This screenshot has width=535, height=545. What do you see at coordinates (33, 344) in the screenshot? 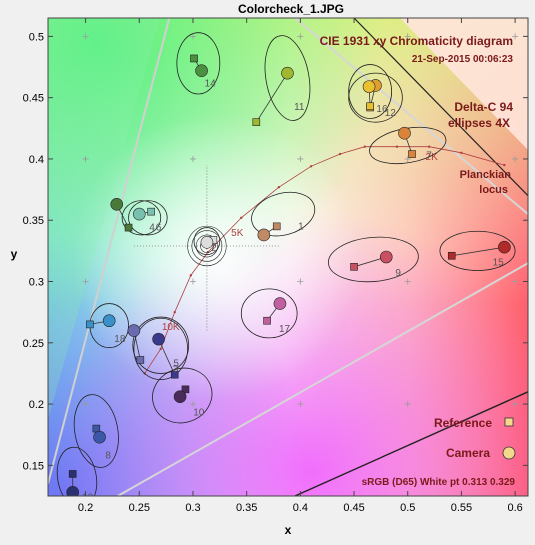
I see `y-tick-label: 0.25` at bounding box center [33, 344].